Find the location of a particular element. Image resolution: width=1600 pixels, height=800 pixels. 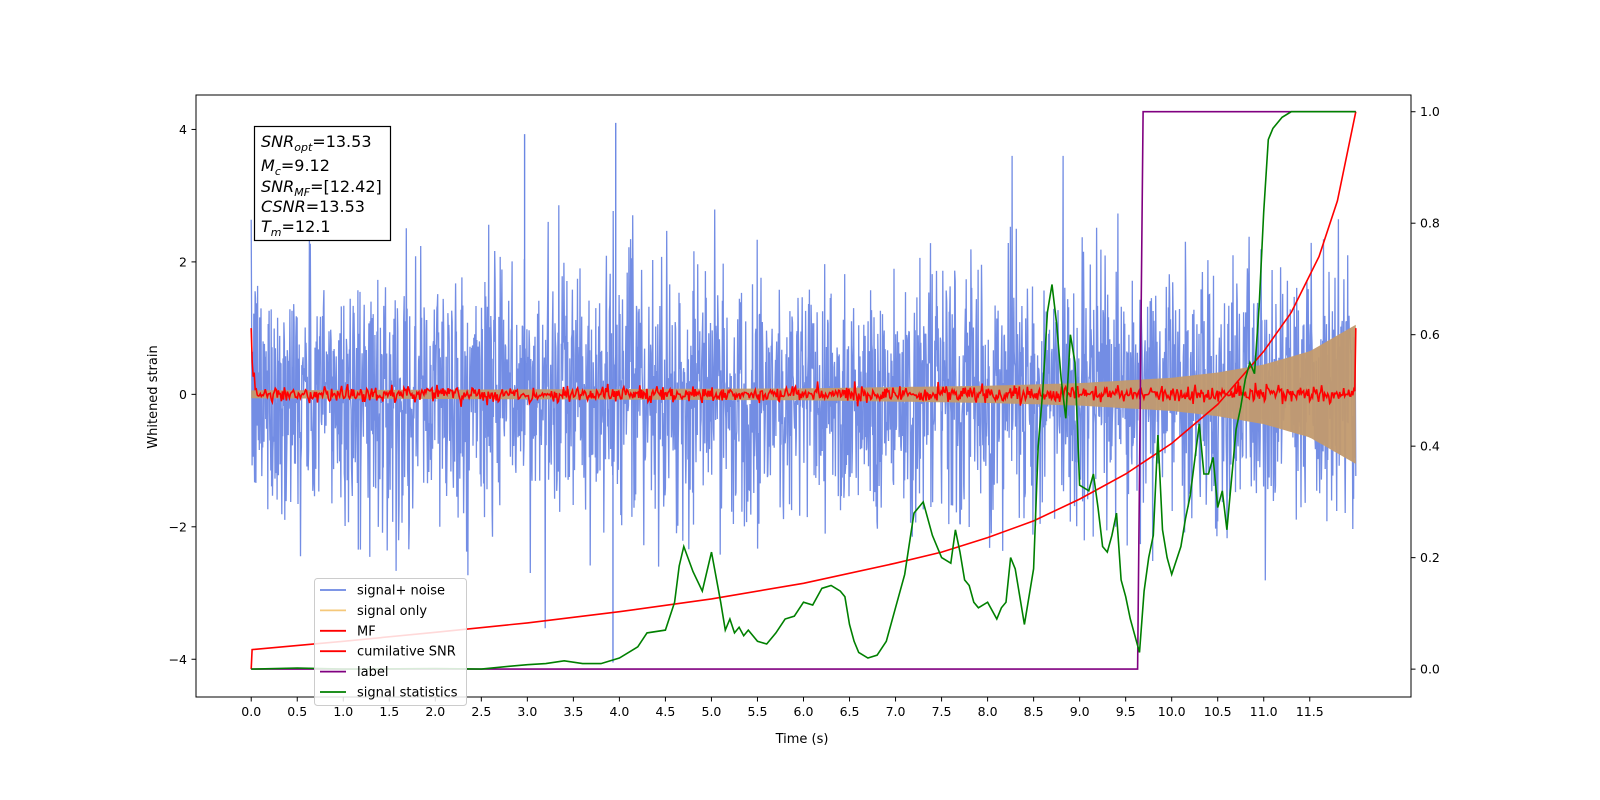

legend-label: signal+ noise is located at coordinates (401, 591).